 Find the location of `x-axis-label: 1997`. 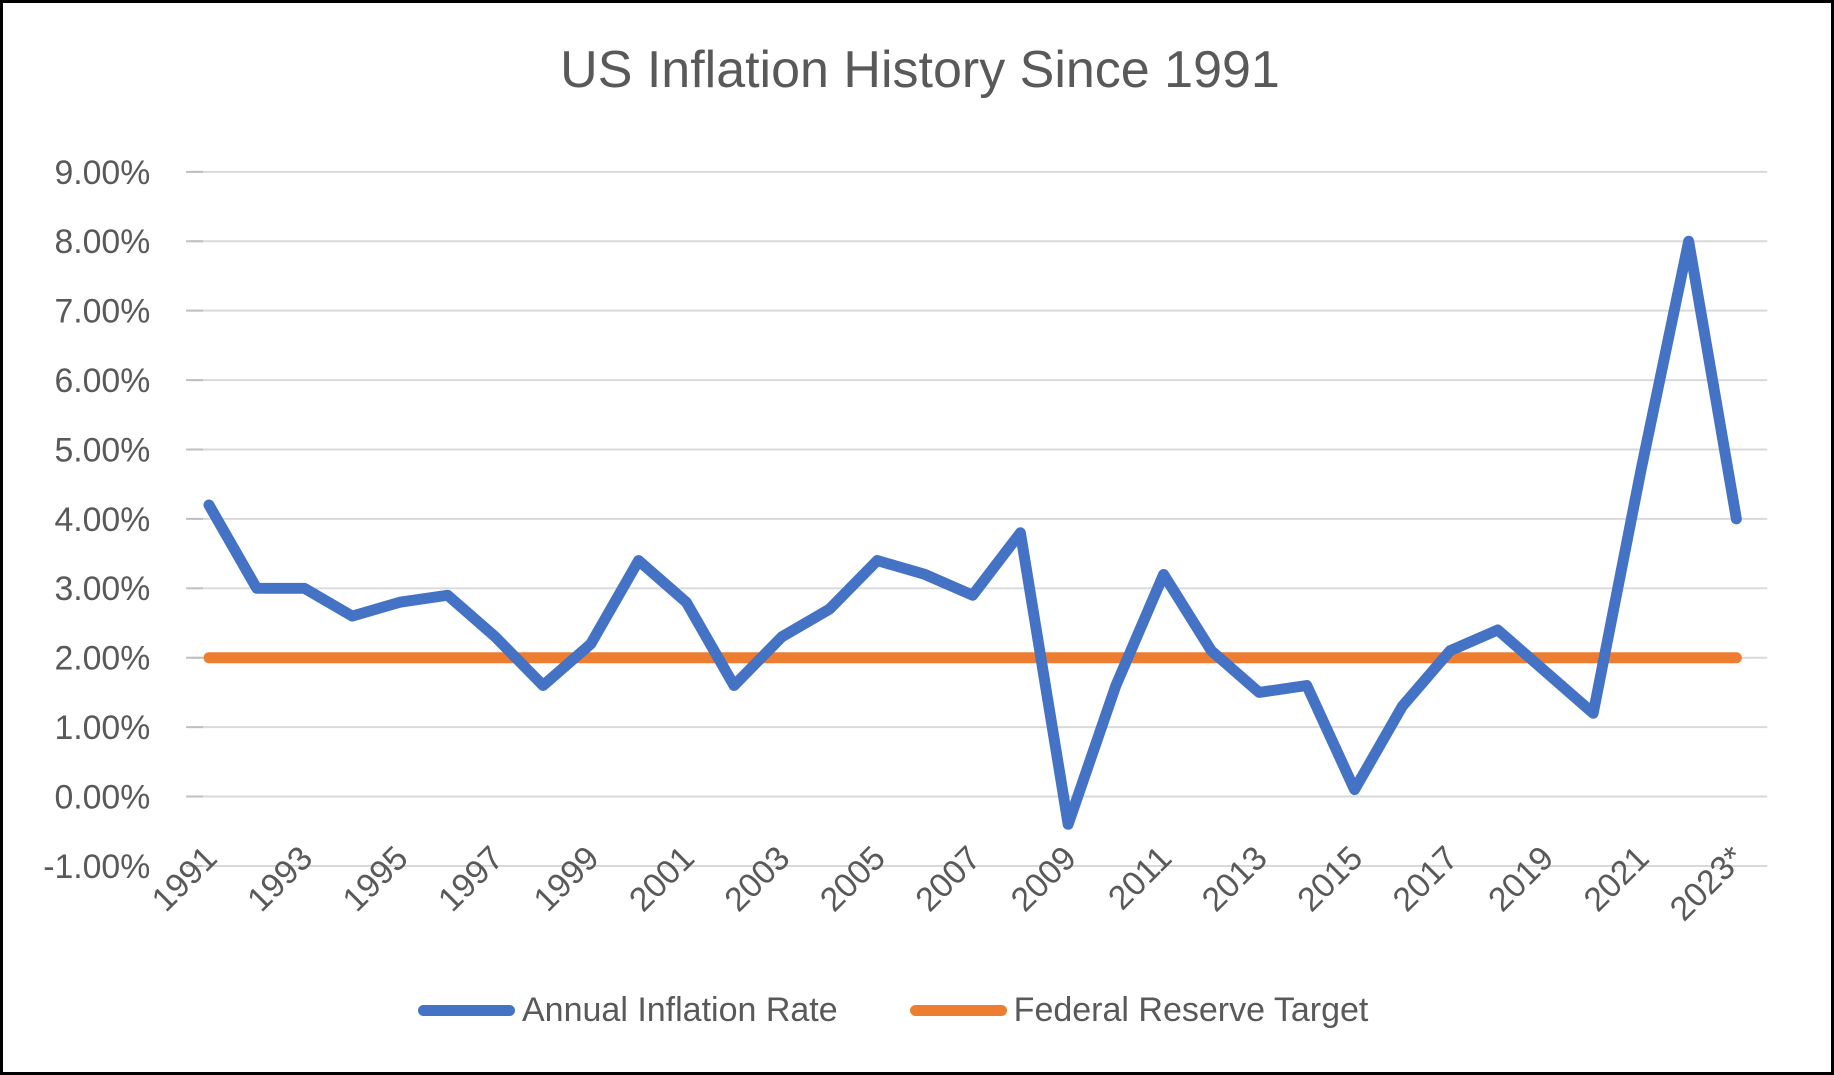

x-axis-label: 1997 is located at coordinates (471, 879).